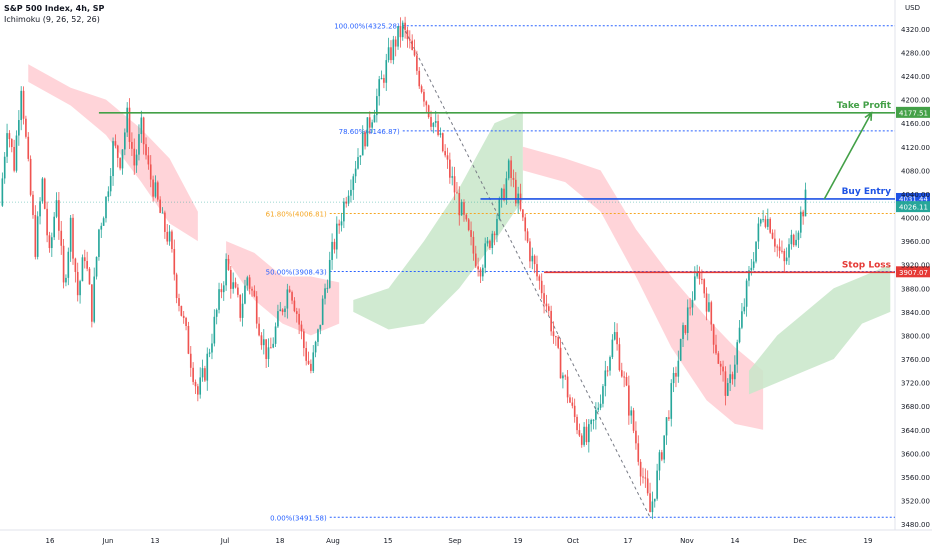 This screenshot has width=932, height=550. I want to click on time-axis: 16 Jun 13 Jul 18 Aug 15 Sep 19 Oct 17 Nov 14 Dec 19, so click(459, 541).